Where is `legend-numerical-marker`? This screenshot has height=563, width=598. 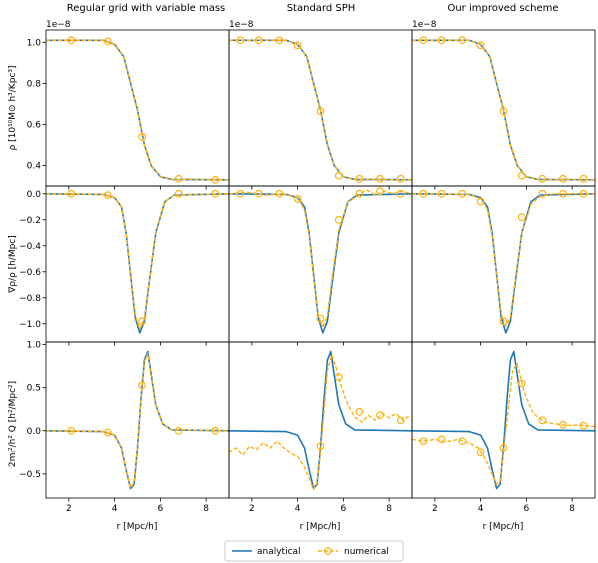 legend-numerical-marker is located at coordinates (328, 551).